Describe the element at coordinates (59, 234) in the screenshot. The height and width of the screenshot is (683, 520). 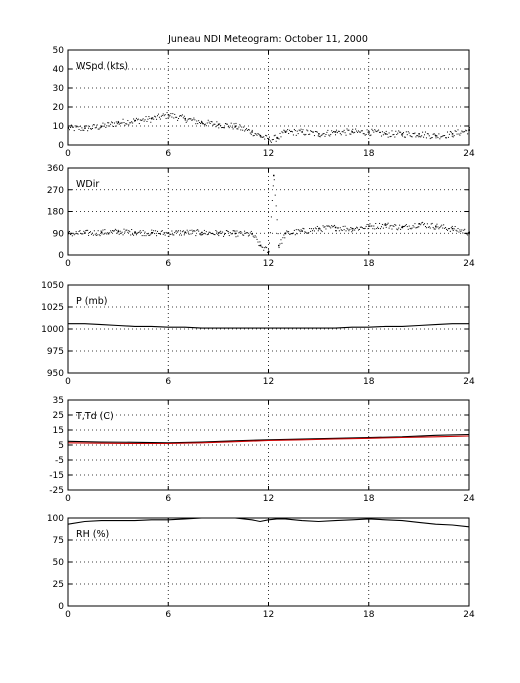
I see `y-tick-label: 90` at that location.